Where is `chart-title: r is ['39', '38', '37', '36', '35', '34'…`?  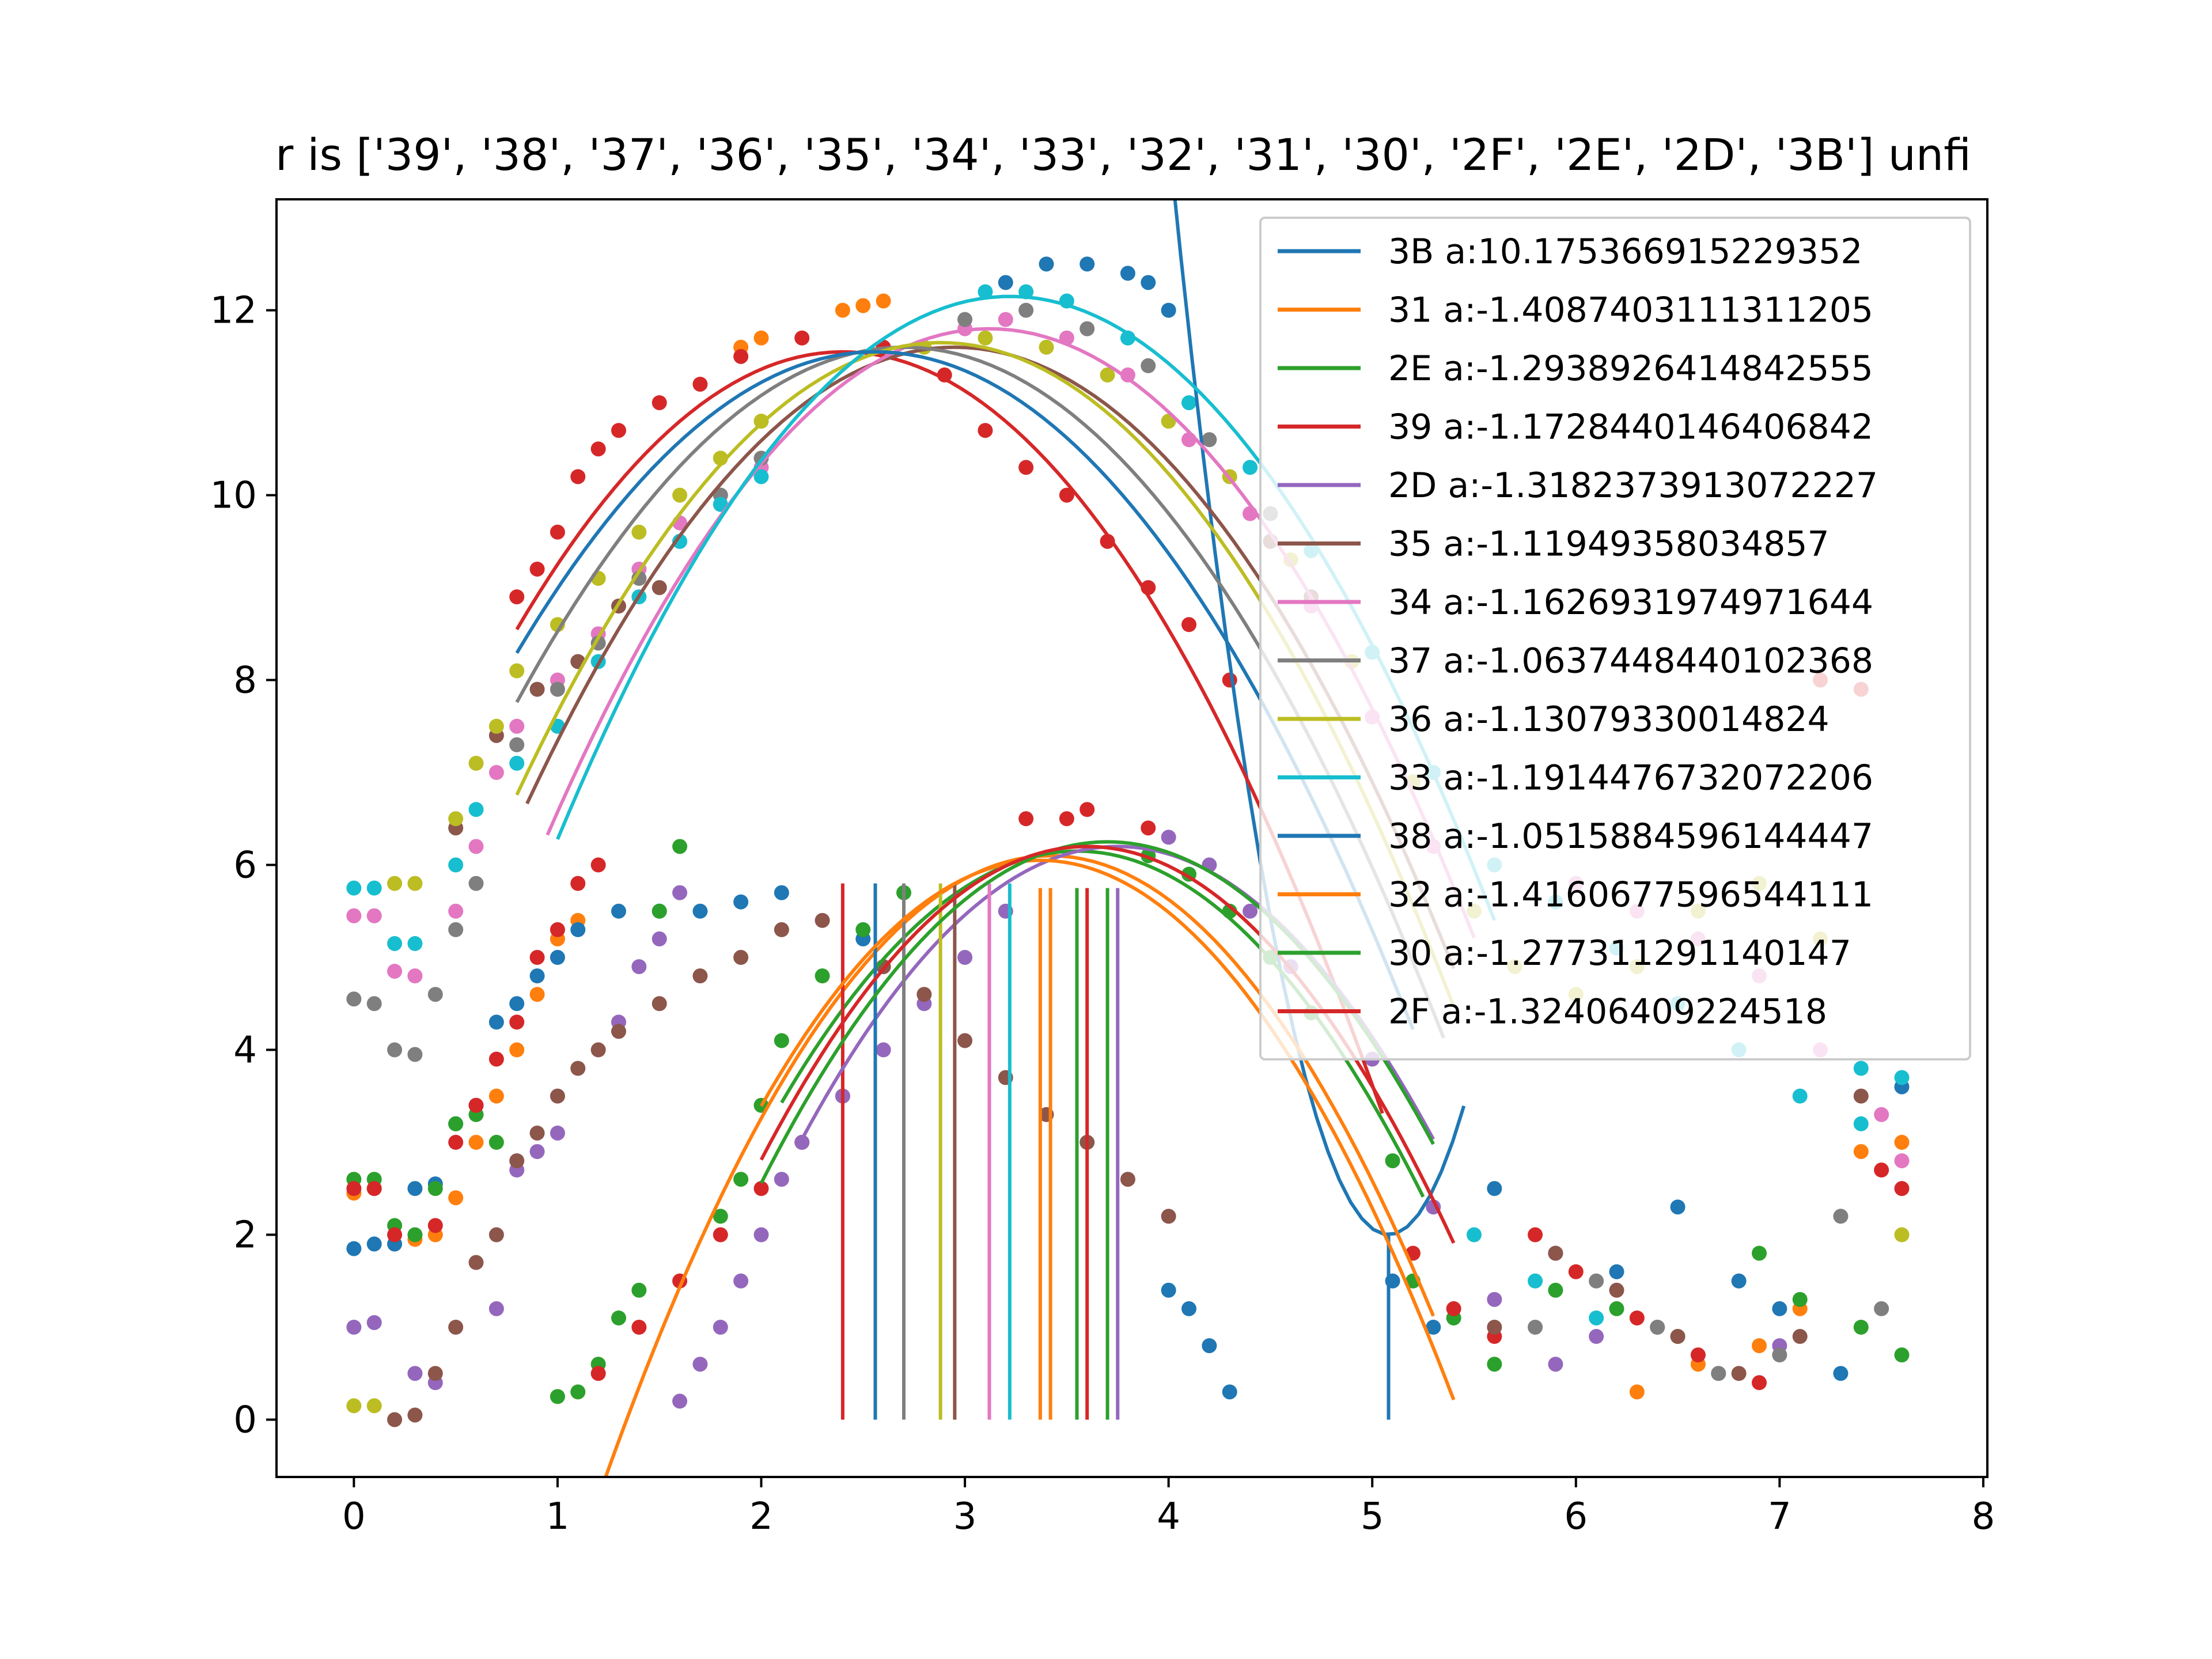 chart-title: r is ['39', '38', '37', '36', '35', '34'… is located at coordinates (1123, 154).